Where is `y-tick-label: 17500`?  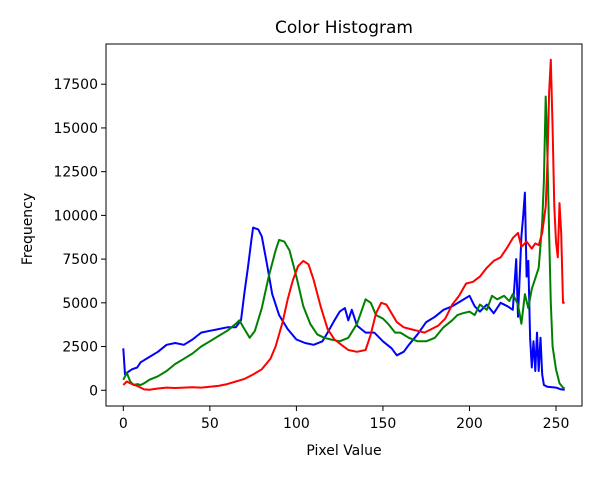
y-tick-label: 17500 is located at coordinates (75, 85).